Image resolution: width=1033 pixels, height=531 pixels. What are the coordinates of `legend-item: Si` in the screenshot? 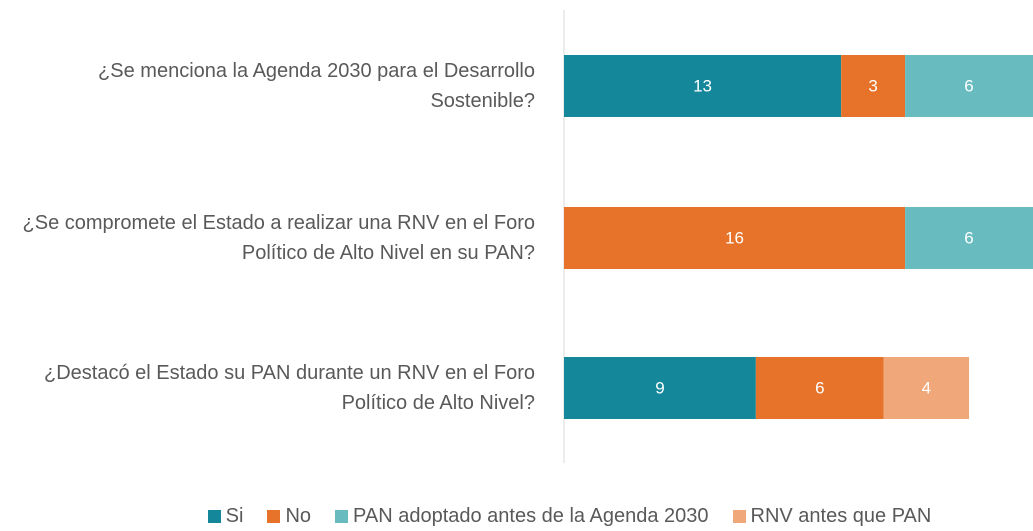 It's located at (225, 516).